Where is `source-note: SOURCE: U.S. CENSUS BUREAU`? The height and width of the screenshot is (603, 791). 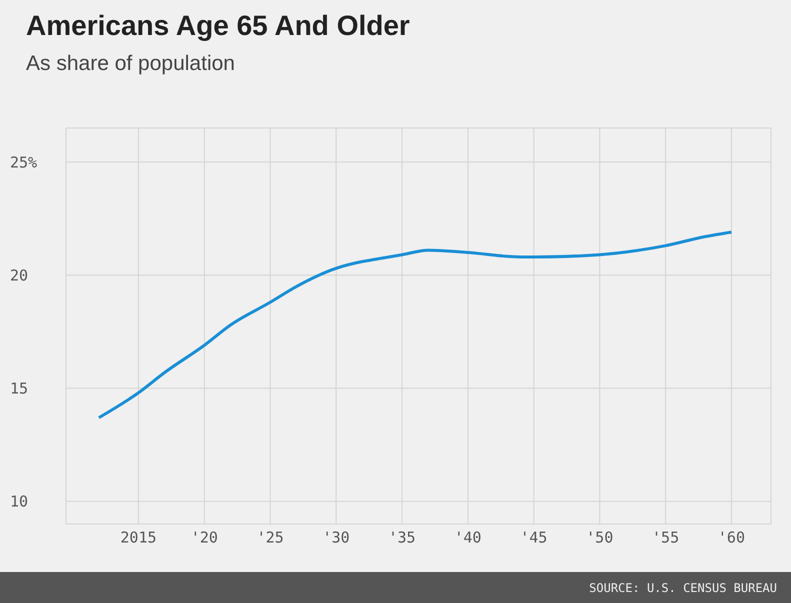
source-note: SOURCE: U.S. CENSUS BUREAU is located at coordinates (683, 588).